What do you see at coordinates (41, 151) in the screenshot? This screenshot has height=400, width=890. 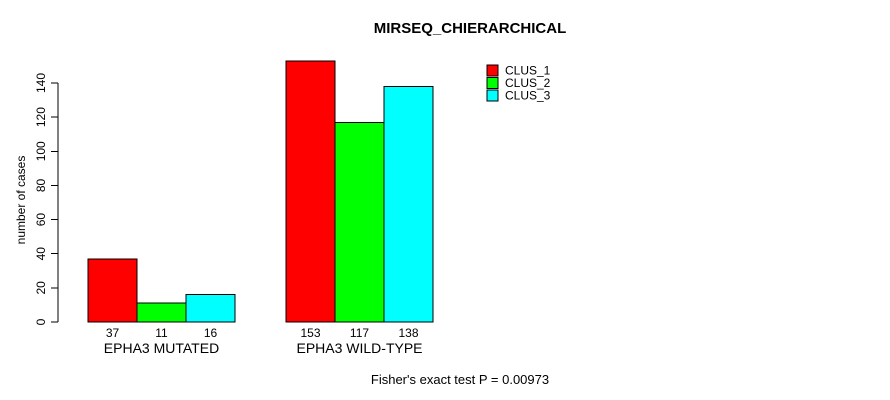 I see `y-tick-label: 100` at bounding box center [41, 151].